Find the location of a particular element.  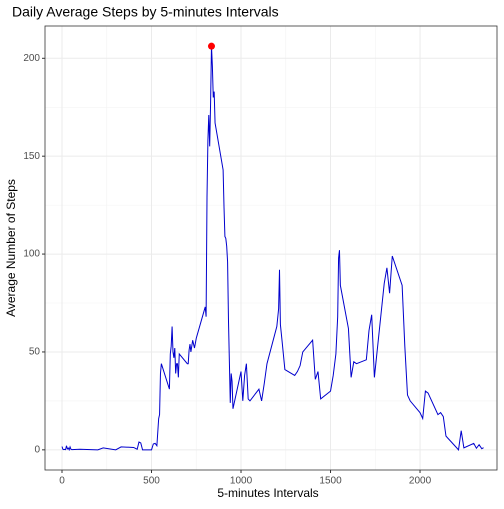

x-tick-label: 1000 is located at coordinates (241, 481).